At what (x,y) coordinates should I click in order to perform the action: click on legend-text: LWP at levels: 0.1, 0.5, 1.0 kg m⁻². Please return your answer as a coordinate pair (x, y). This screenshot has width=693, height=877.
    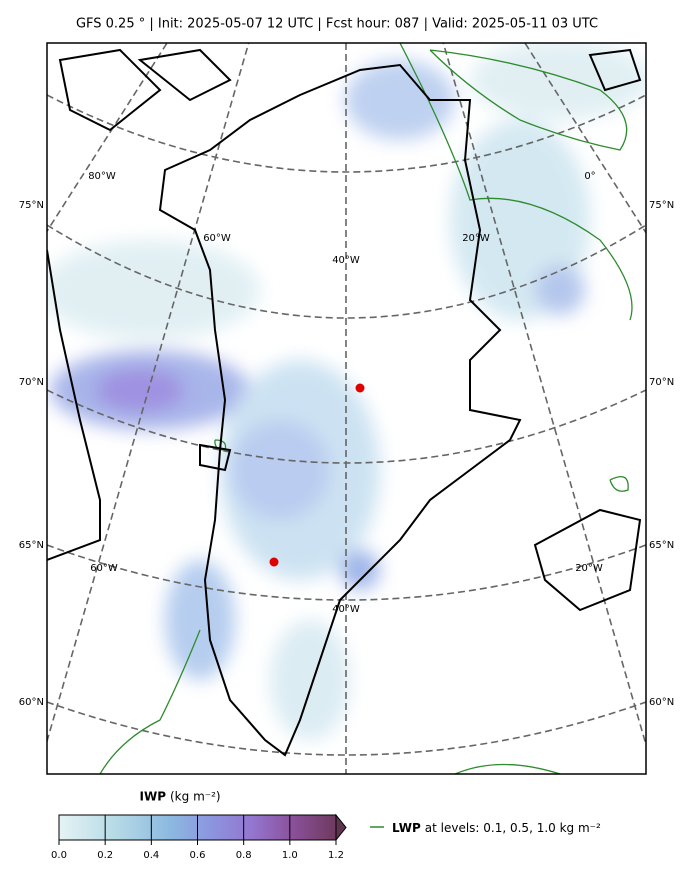
    Looking at the image, I should click on (496, 828).